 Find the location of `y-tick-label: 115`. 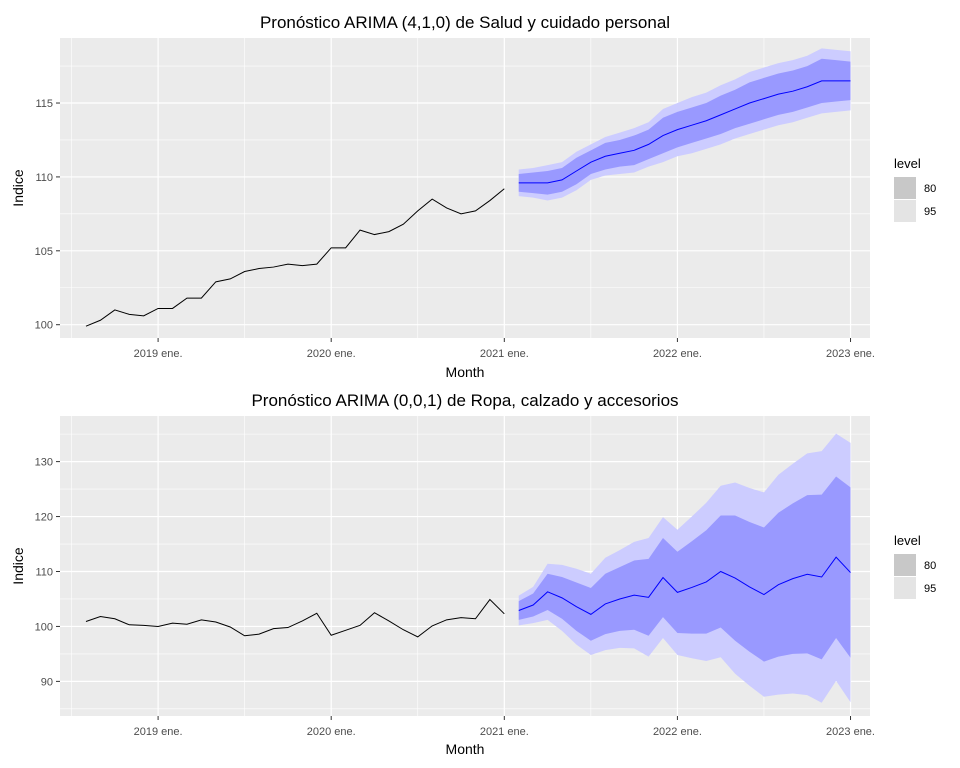

y-tick-label: 115 is located at coordinates (44, 104).